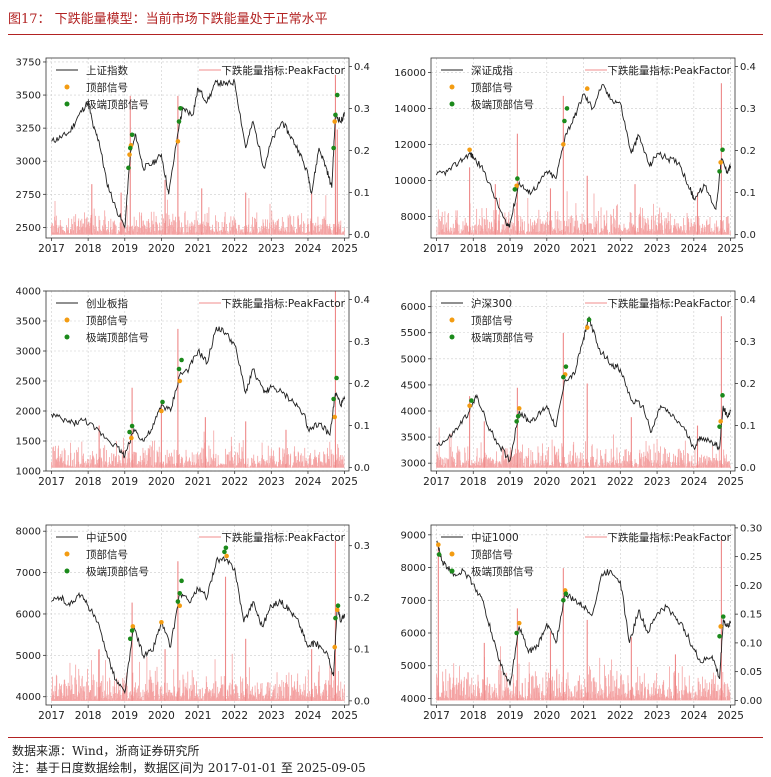 This screenshot has width=771, height=777. I want to click on y-left-tick-label: 12000, so click(410, 145).